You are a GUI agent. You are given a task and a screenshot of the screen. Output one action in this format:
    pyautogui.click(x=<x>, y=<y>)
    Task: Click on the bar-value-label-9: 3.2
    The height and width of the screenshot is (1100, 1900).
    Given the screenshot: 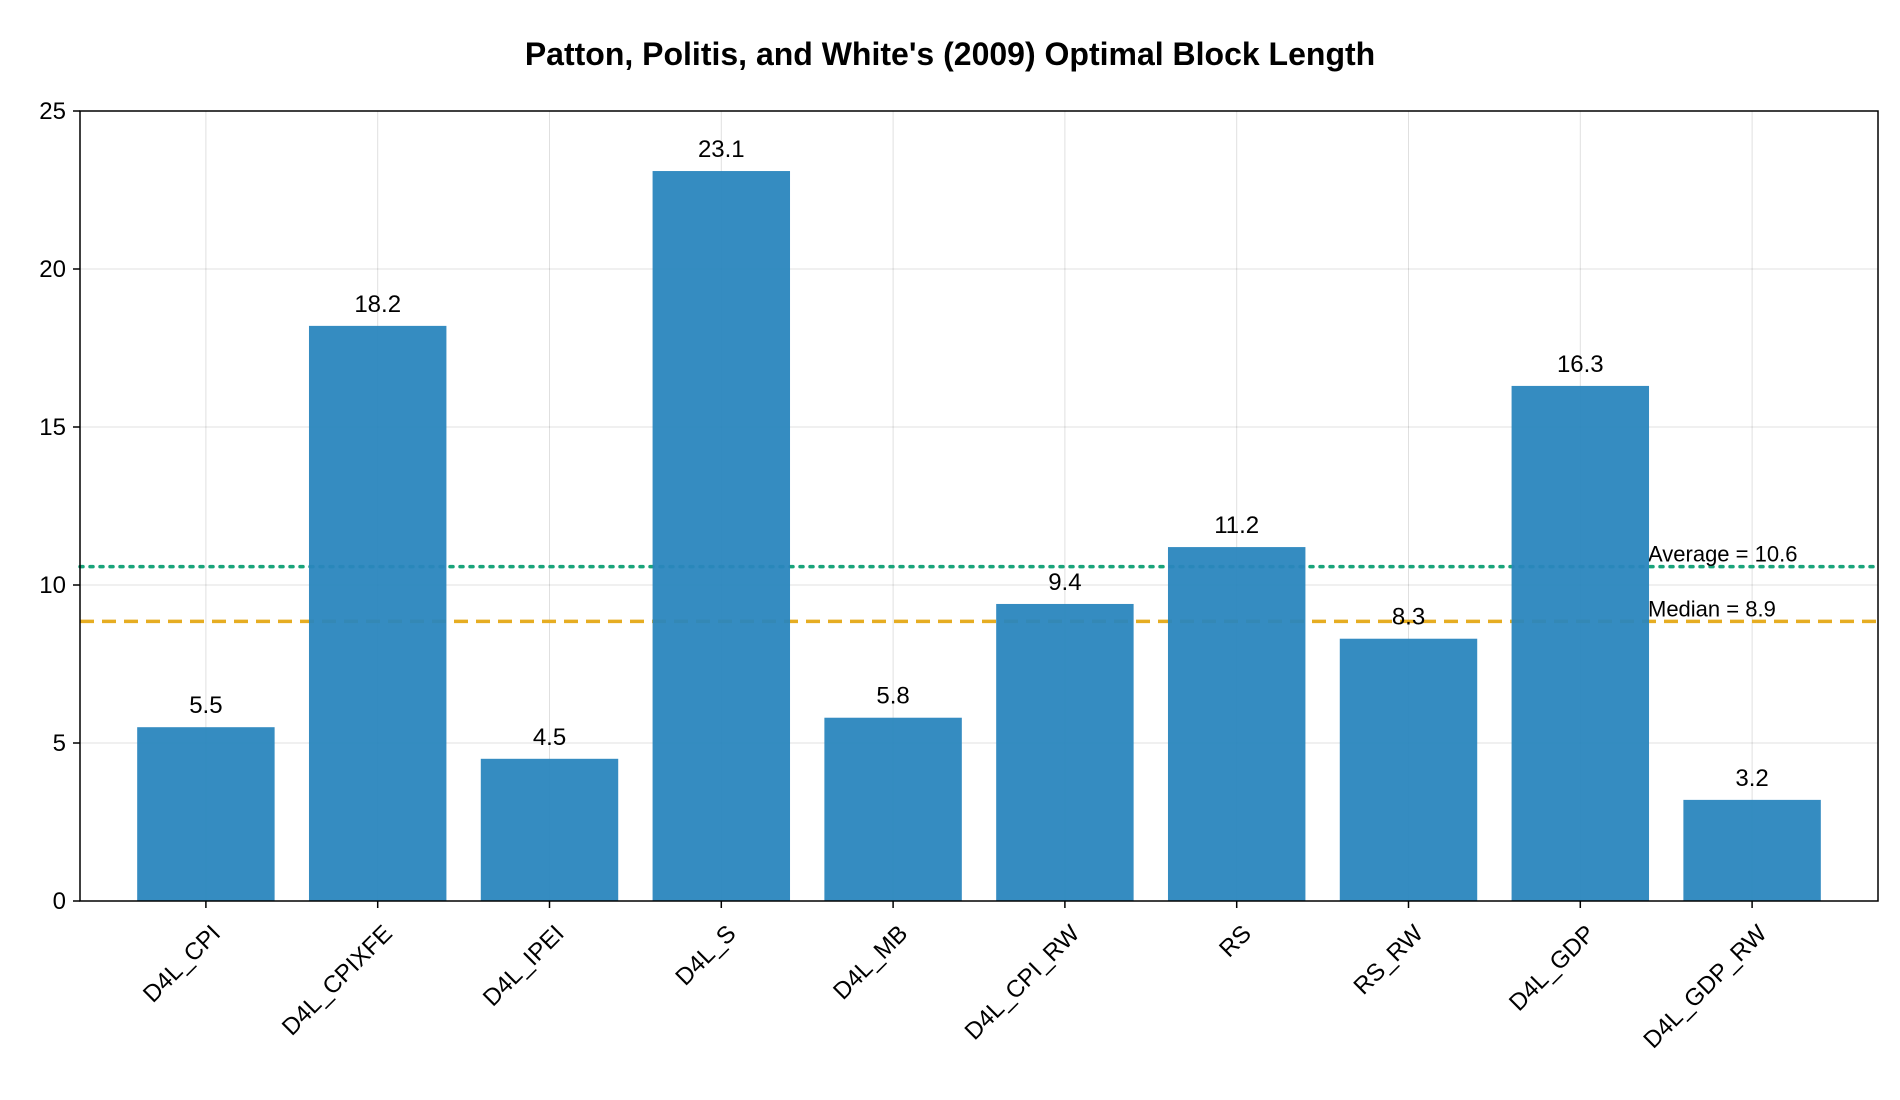 What is the action you would take?
    pyautogui.click(x=1751, y=778)
    